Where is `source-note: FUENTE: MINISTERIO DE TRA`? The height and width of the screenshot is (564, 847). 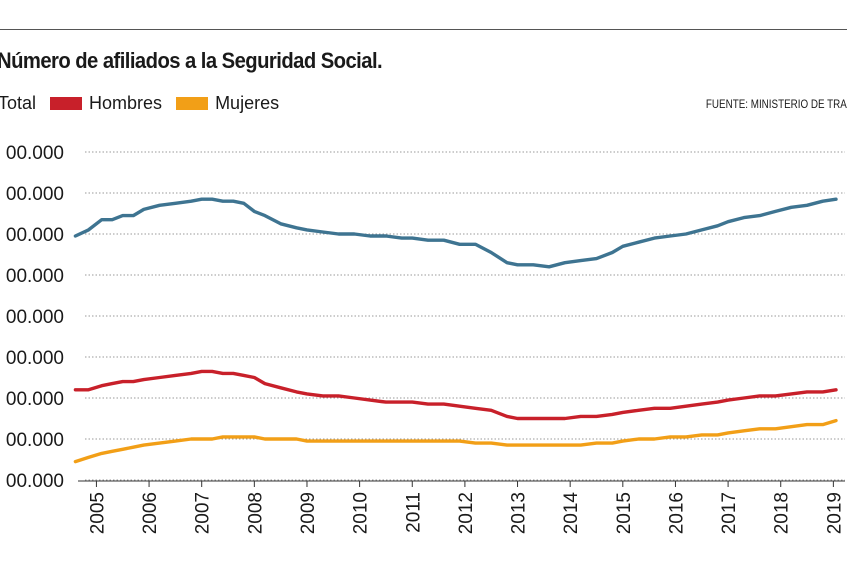
source-note: FUENTE: MINISTERIO DE TRA is located at coordinates (776, 104).